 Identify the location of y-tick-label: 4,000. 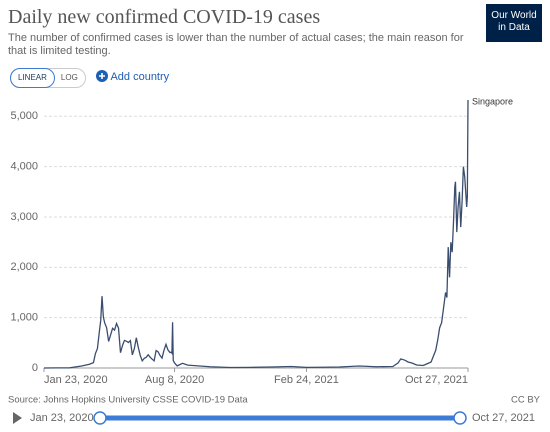
(24, 167).